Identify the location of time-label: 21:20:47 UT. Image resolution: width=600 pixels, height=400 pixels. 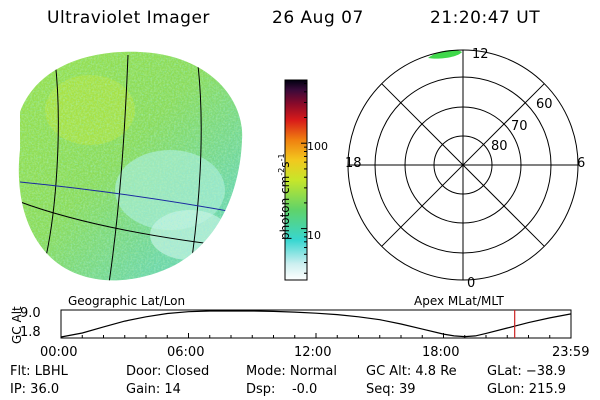
(485, 18).